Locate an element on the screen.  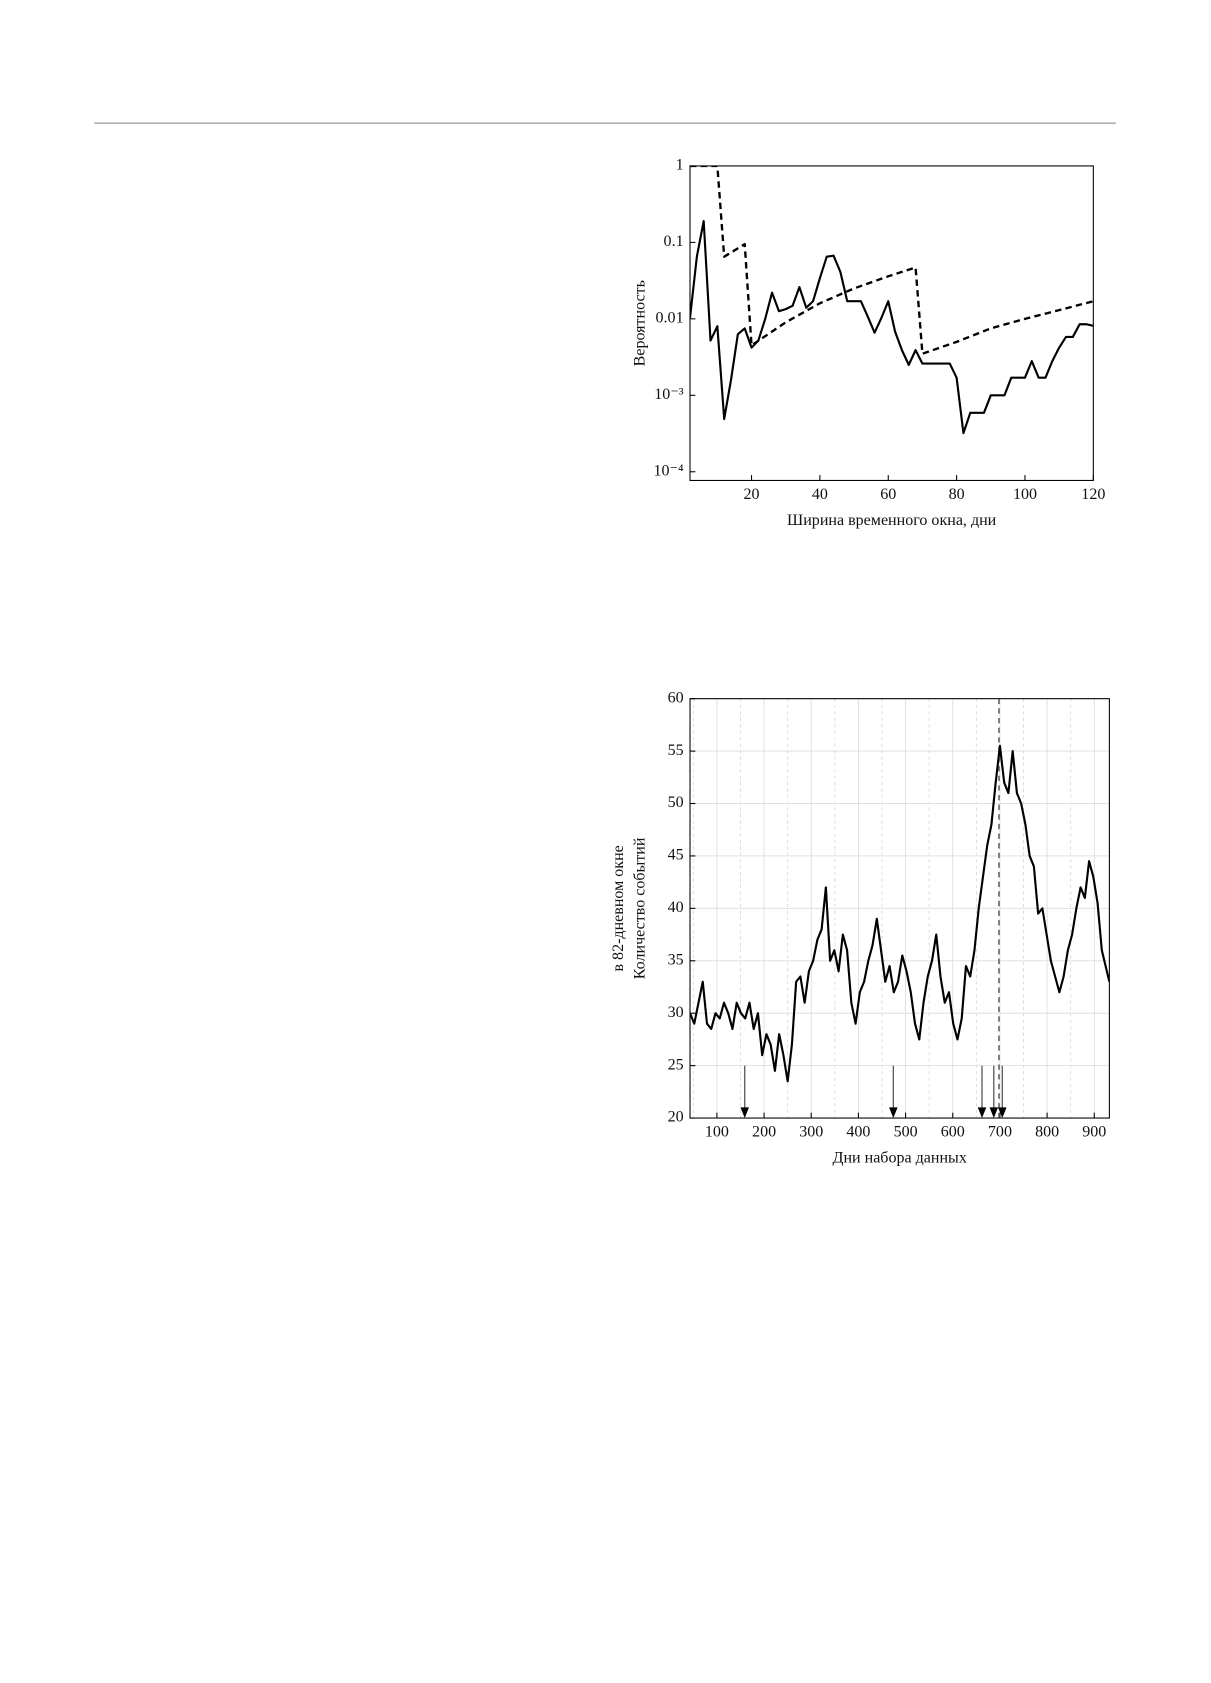
y-tick-label: 55 is located at coordinates (676, 750).